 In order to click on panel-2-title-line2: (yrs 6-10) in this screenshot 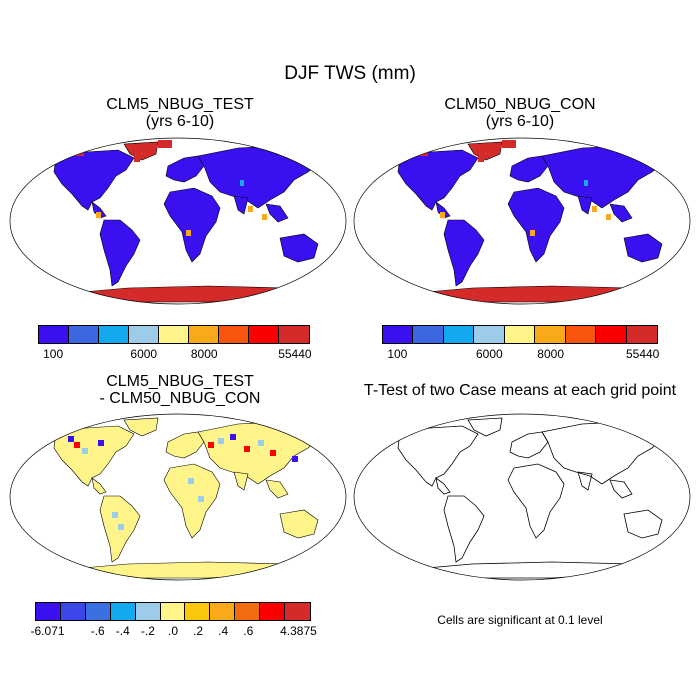, I will do `click(520, 121)`.